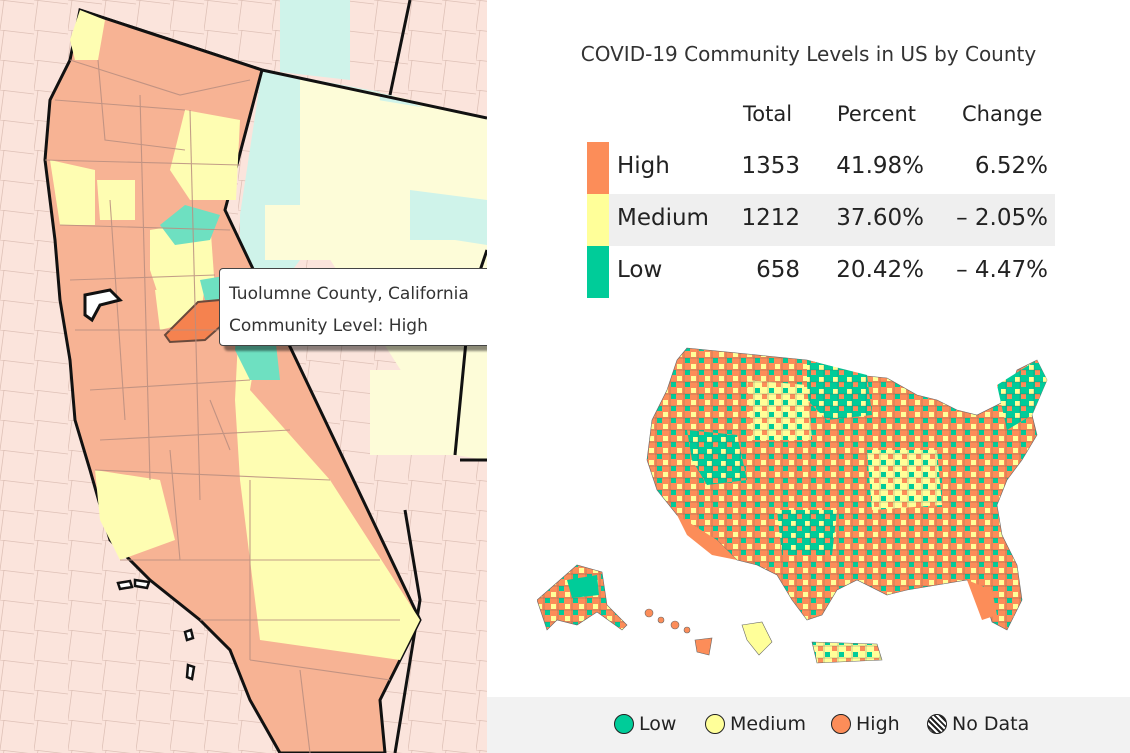  I want to click on table-row-low: Low 658 20.42% – 4.47%, so click(821, 272).